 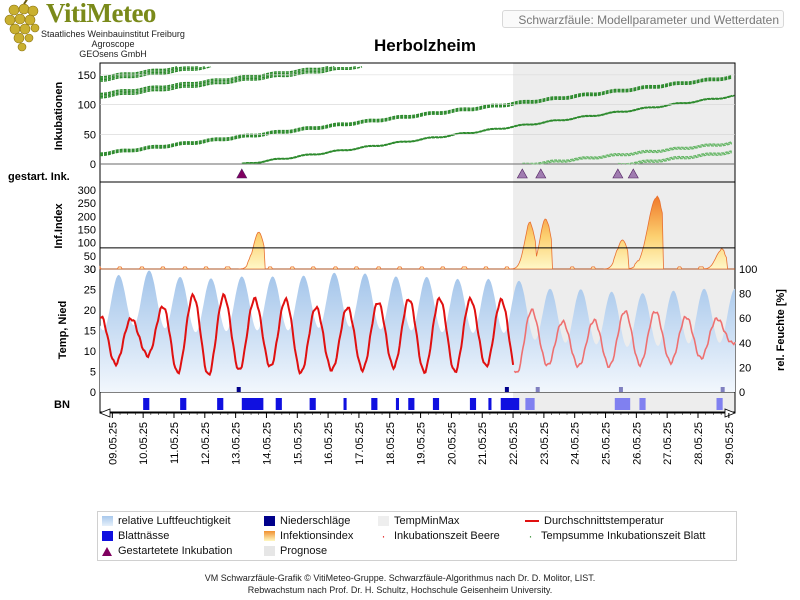 I want to click on legend-meantemp: Durchschnittstemperatur, so click(x=594, y=521).